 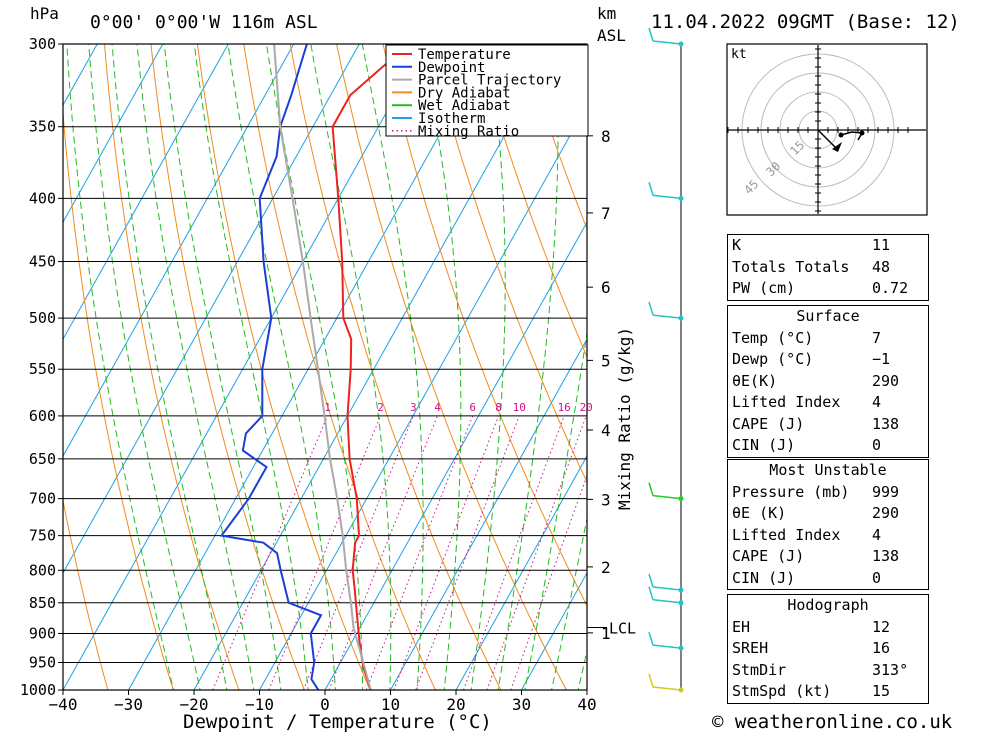 What do you see at coordinates (828, 316) in the screenshot?
I see `surface-title: Surface` at bounding box center [828, 316].